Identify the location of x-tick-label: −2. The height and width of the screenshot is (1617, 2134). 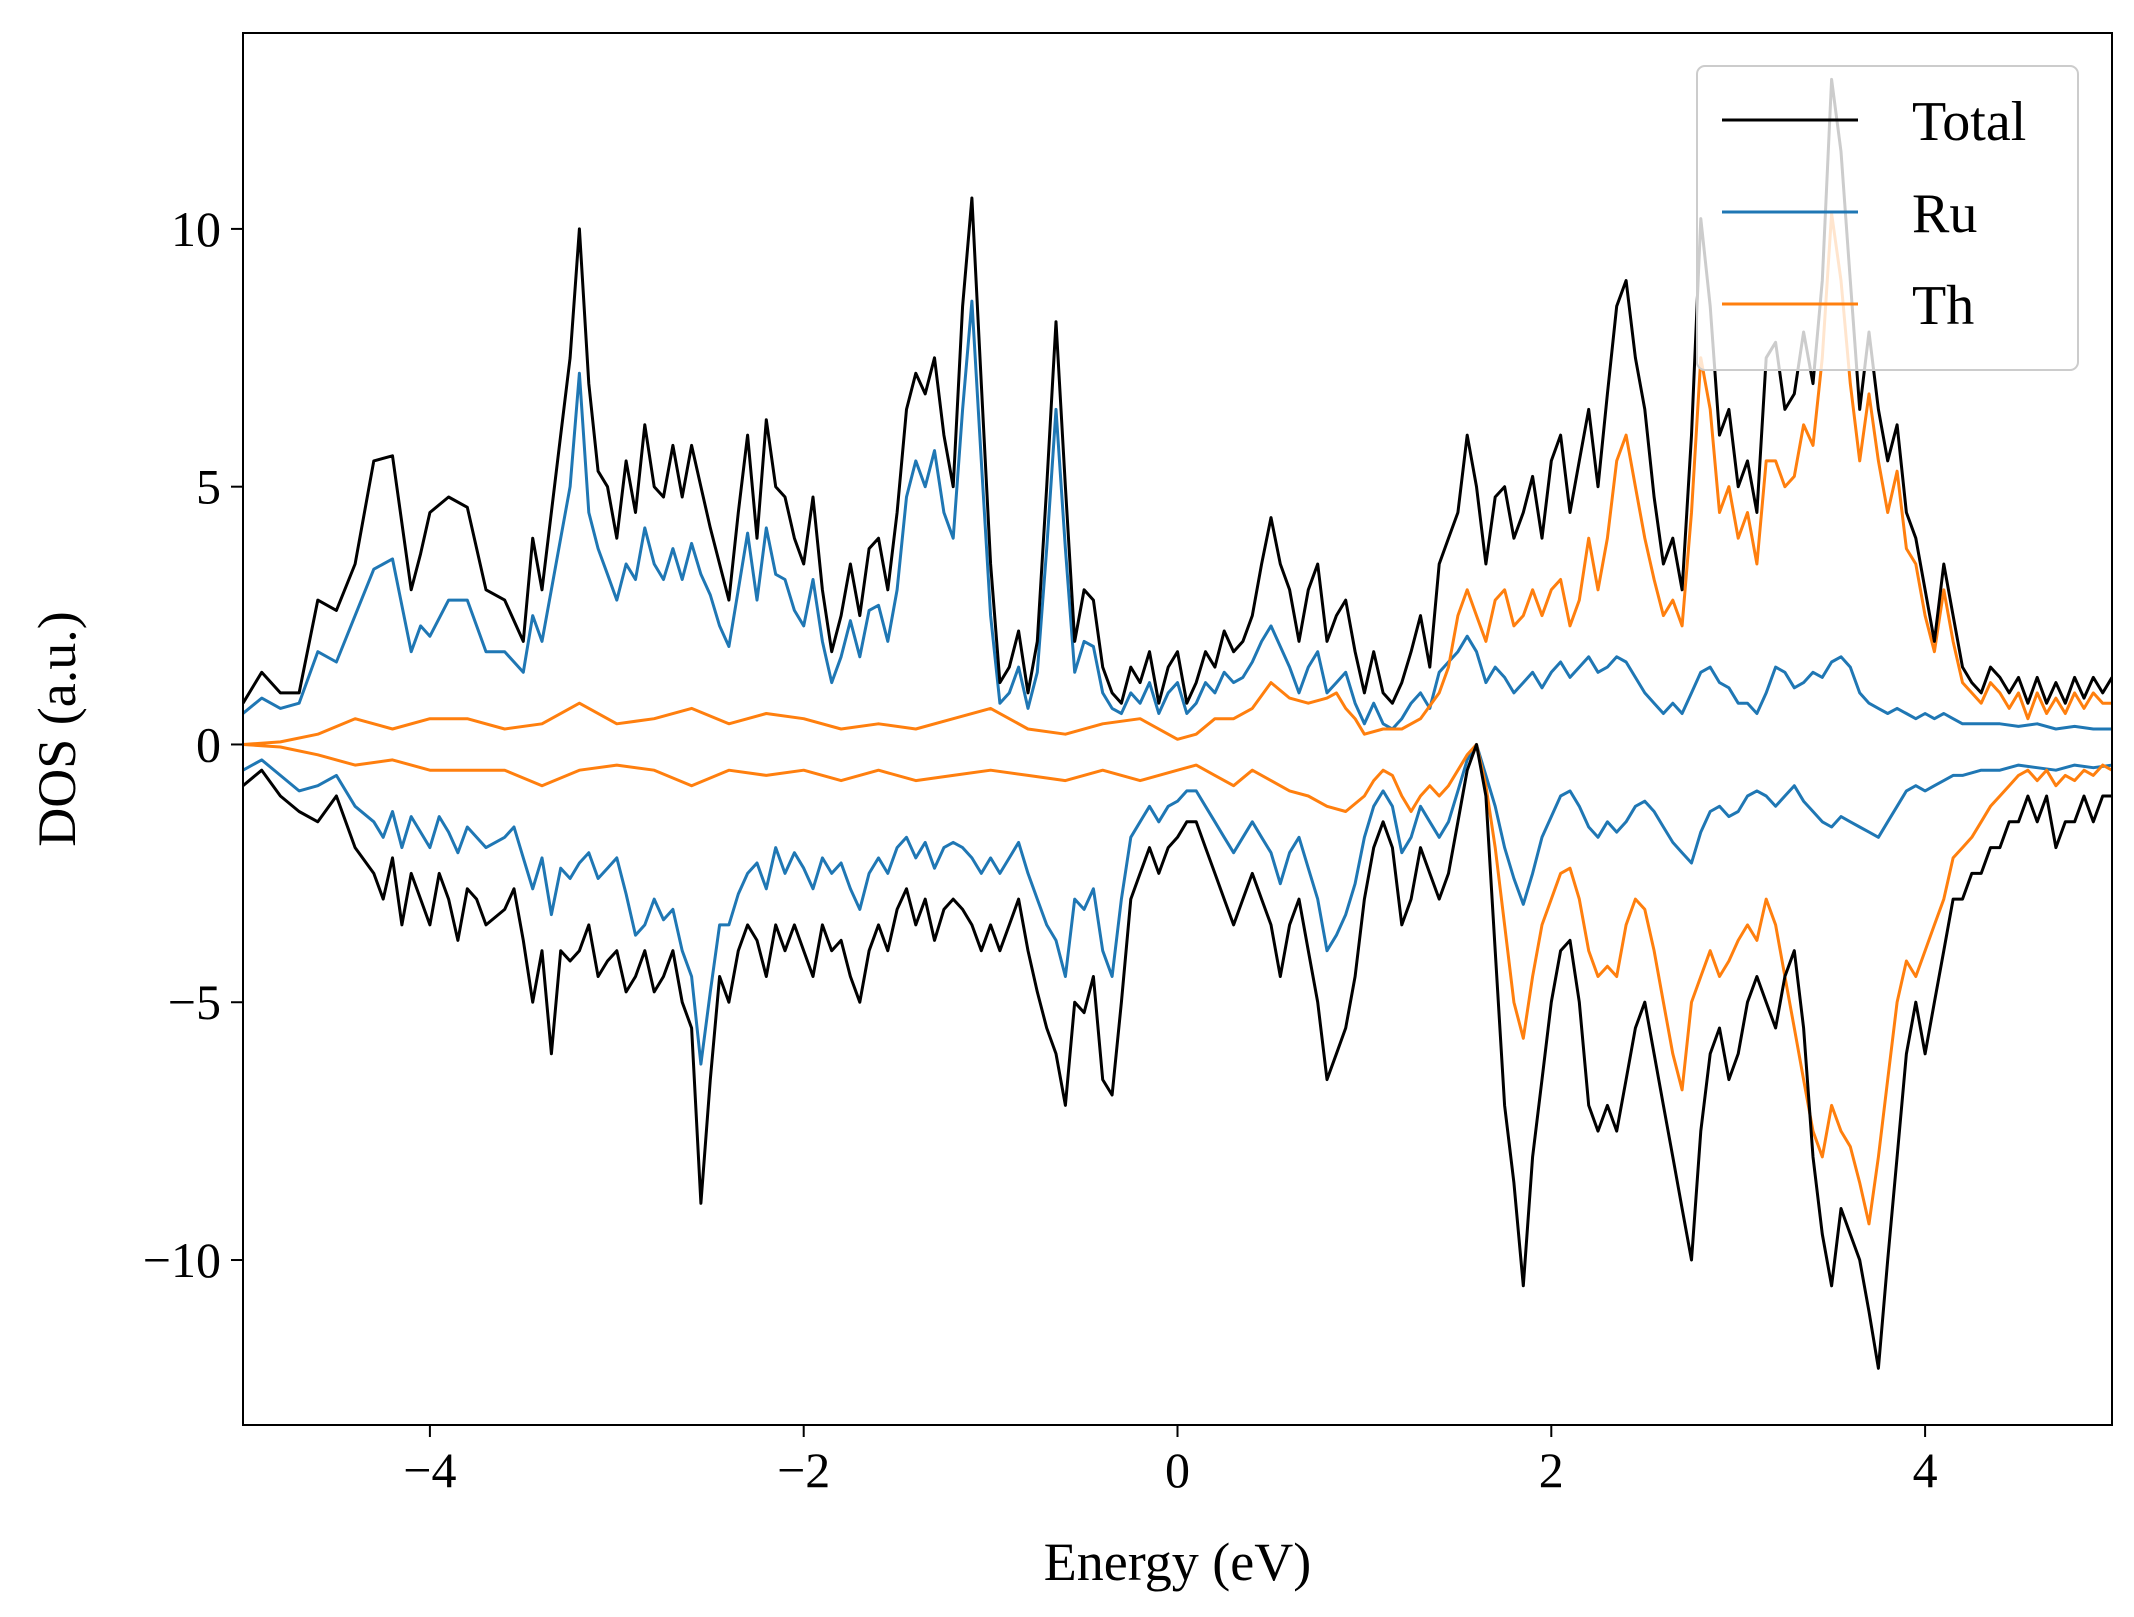
(803, 1470).